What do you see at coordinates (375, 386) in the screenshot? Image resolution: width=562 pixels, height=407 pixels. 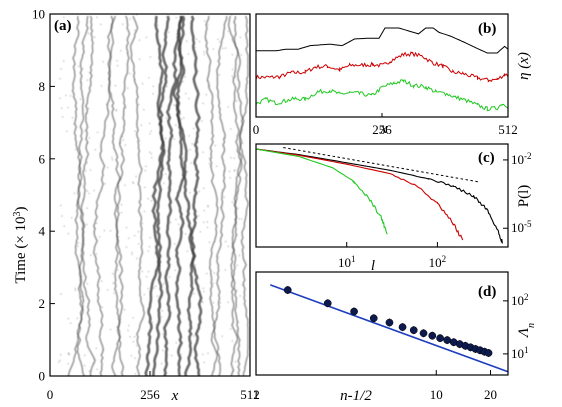 I see `d-x-ticks: 1 10 20` at bounding box center [375, 386].